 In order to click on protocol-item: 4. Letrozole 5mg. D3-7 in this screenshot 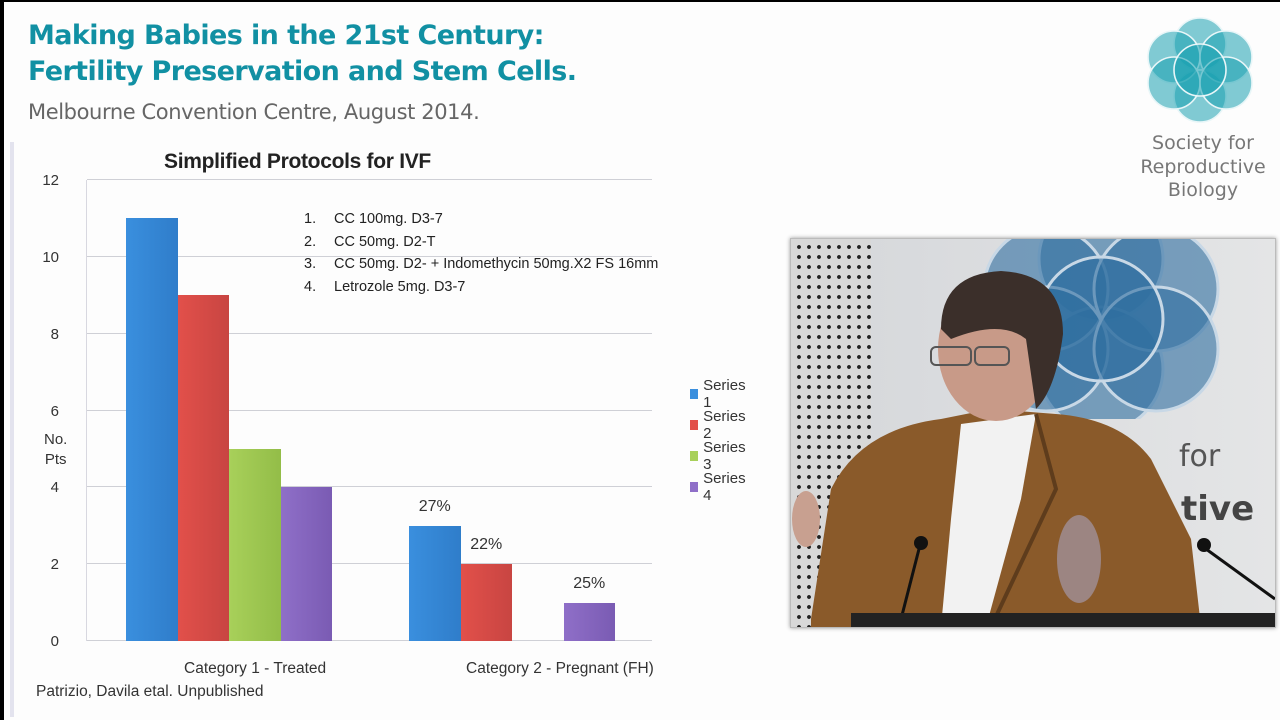, I will do `click(481, 287)`.